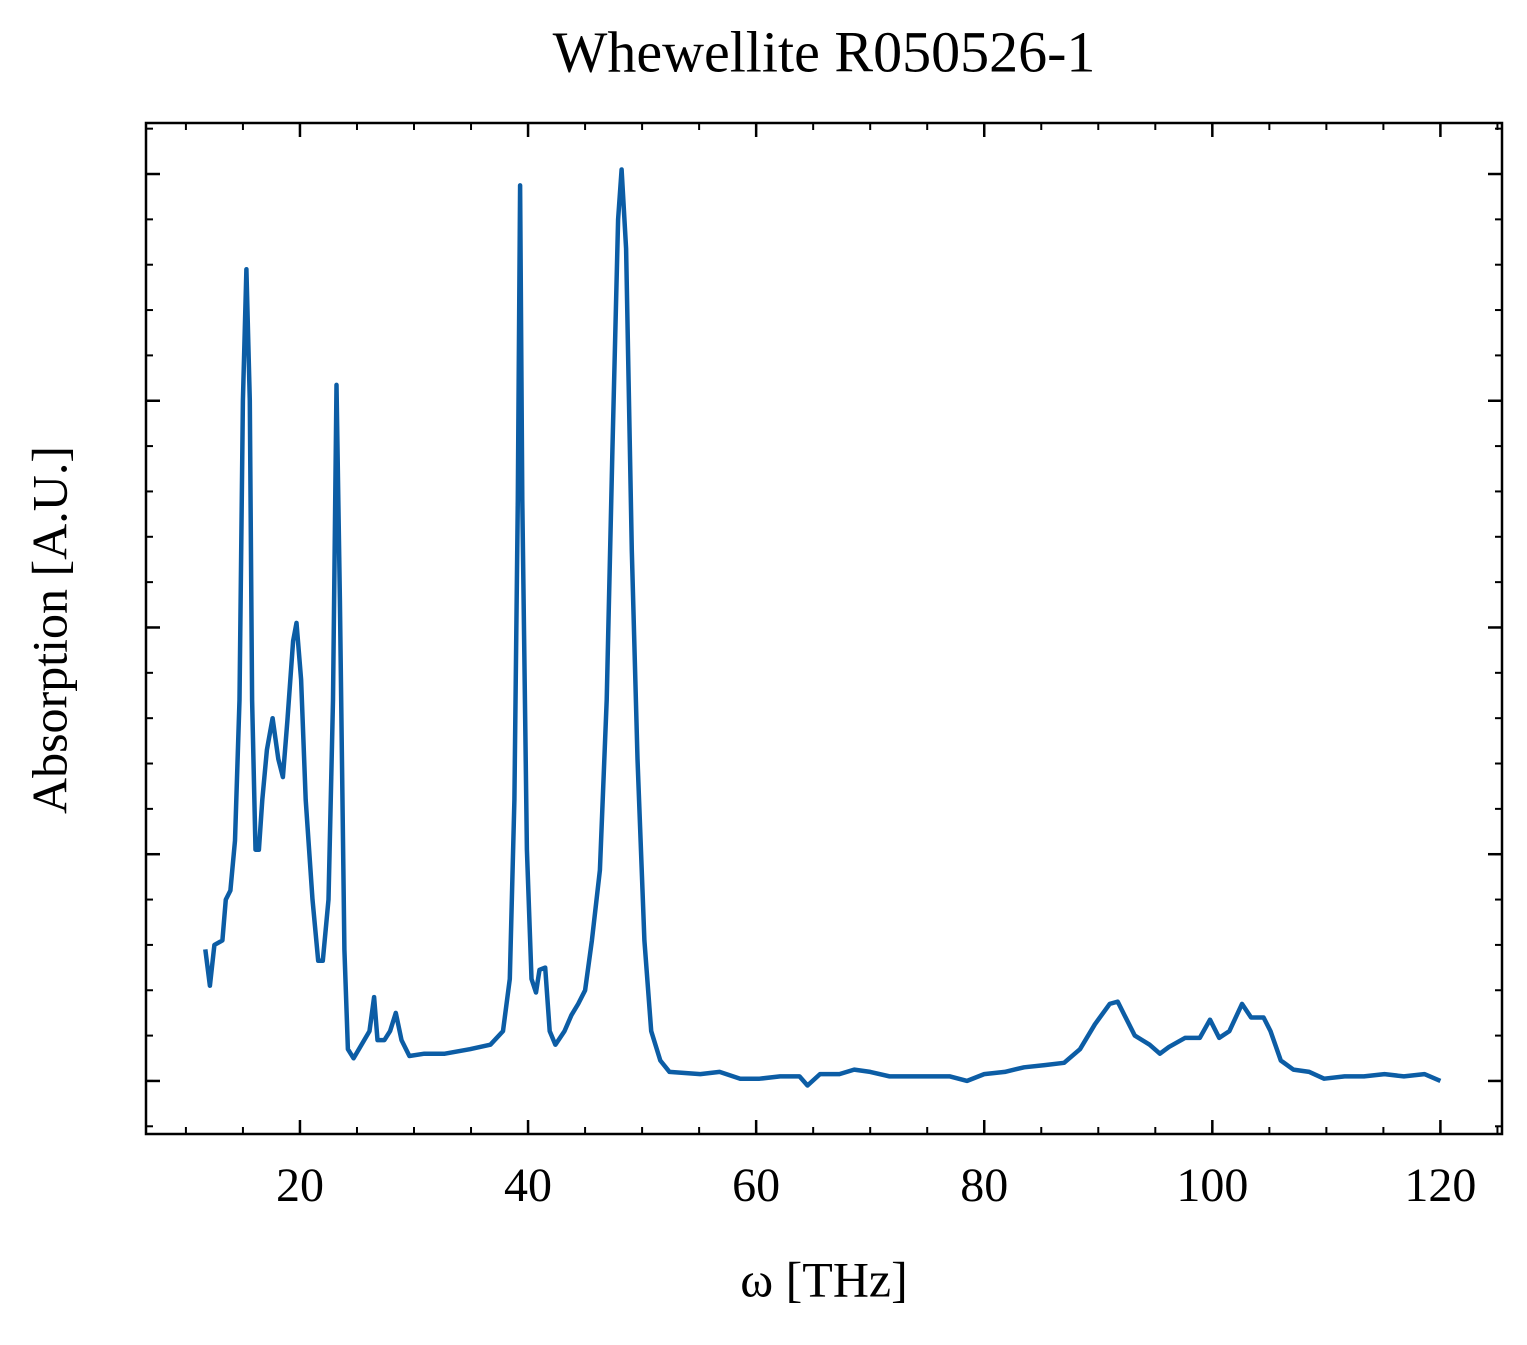  What do you see at coordinates (824, 51) in the screenshot?
I see `chart-title: Whewellite R050526-1` at bounding box center [824, 51].